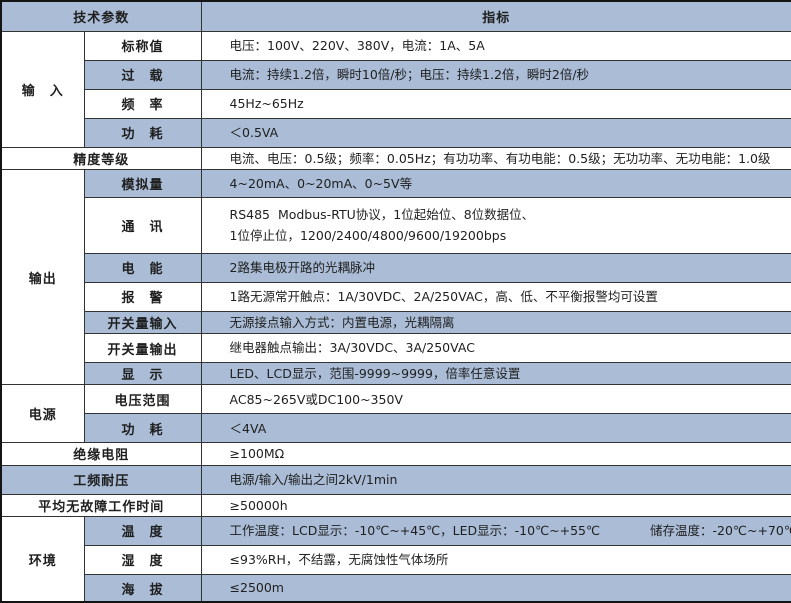 The height and width of the screenshot is (603, 791). What do you see at coordinates (101, 16) in the screenshot?
I see `header-params: 技术参数` at bounding box center [101, 16].